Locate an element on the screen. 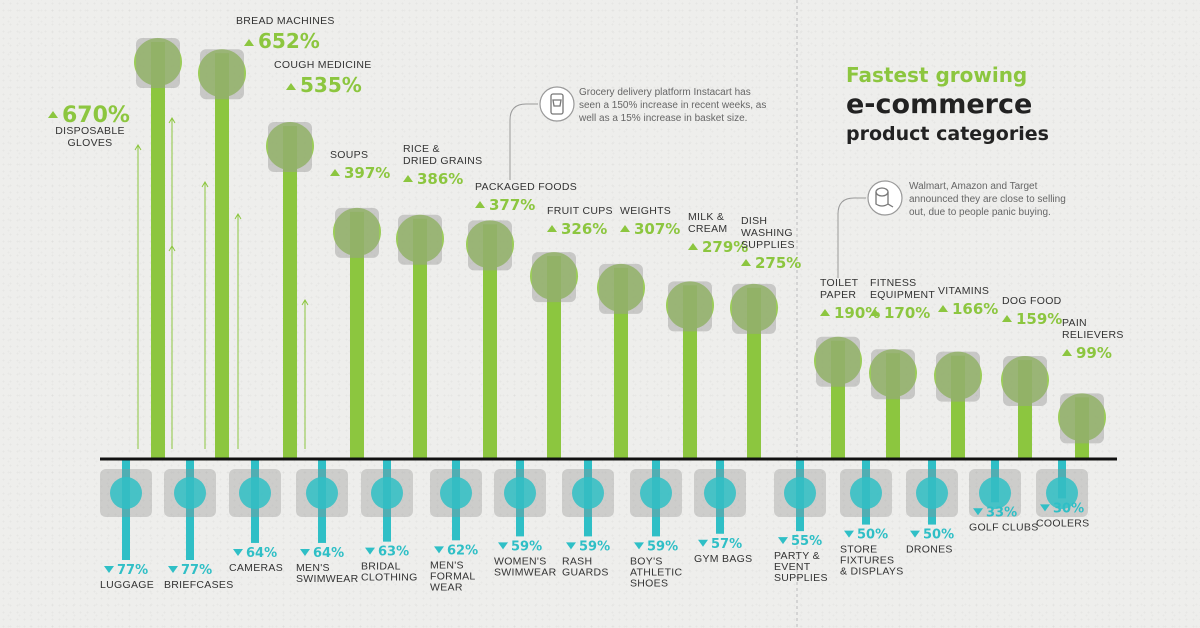 This screenshot has height=628, width=1200. pain-reliever-icon is located at coordinates (1082, 418).